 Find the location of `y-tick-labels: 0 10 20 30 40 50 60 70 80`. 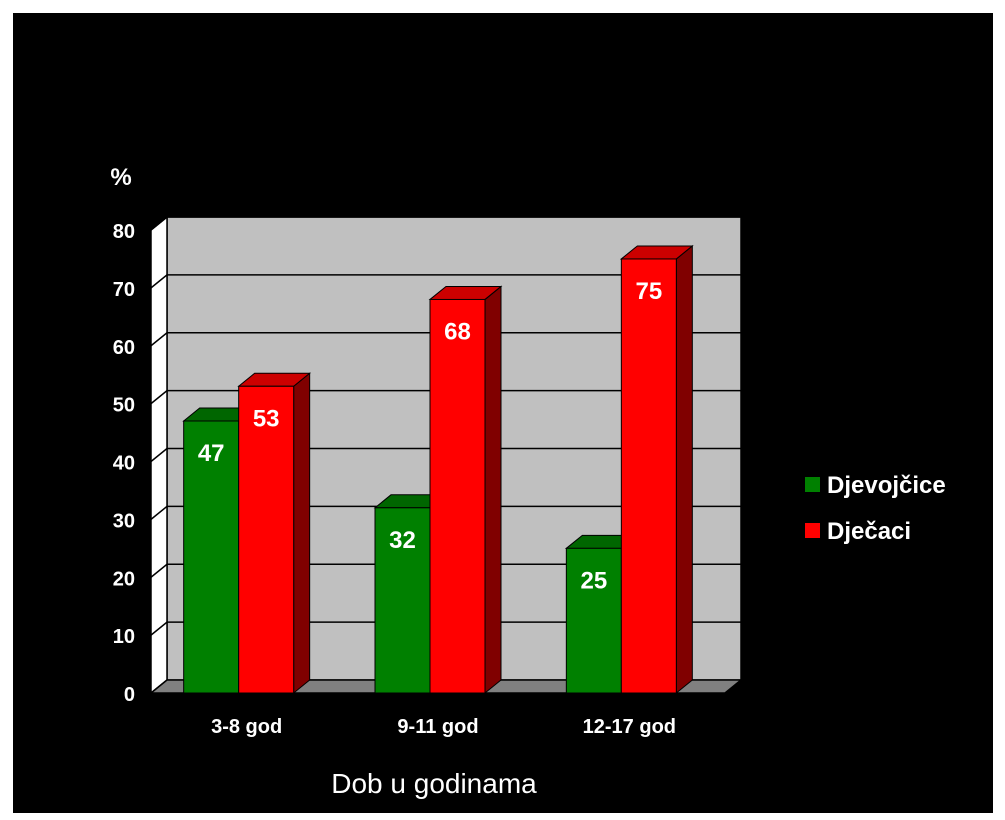

y-tick-labels: 0 10 20 30 40 50 60 70 80 is located at coordinates (124, 463).